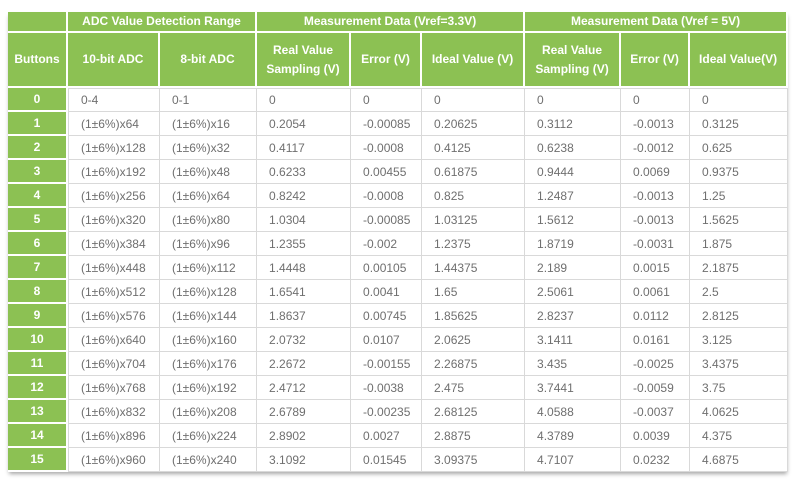 This screenshot has height=492, width=804. What do you see at coordinates (387, 292) in the screenshot?
I see `data-cell: 0.0041` at bounding box center [387, 292].